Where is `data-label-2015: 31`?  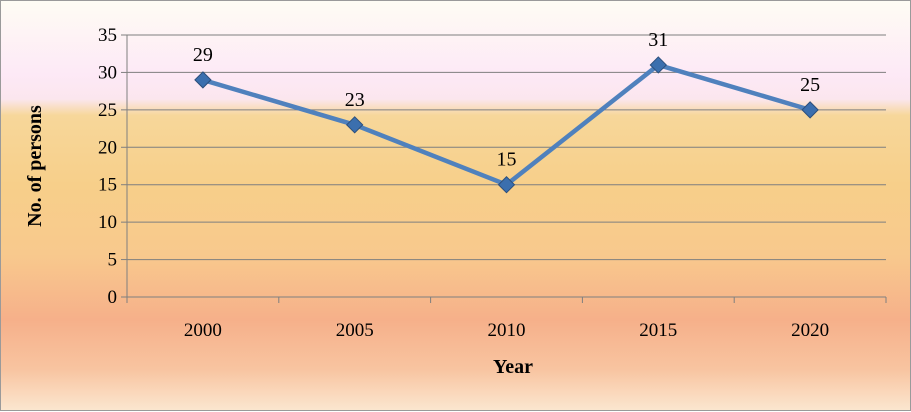
data-label-2015: 31 is located at coordinates (658, 40).